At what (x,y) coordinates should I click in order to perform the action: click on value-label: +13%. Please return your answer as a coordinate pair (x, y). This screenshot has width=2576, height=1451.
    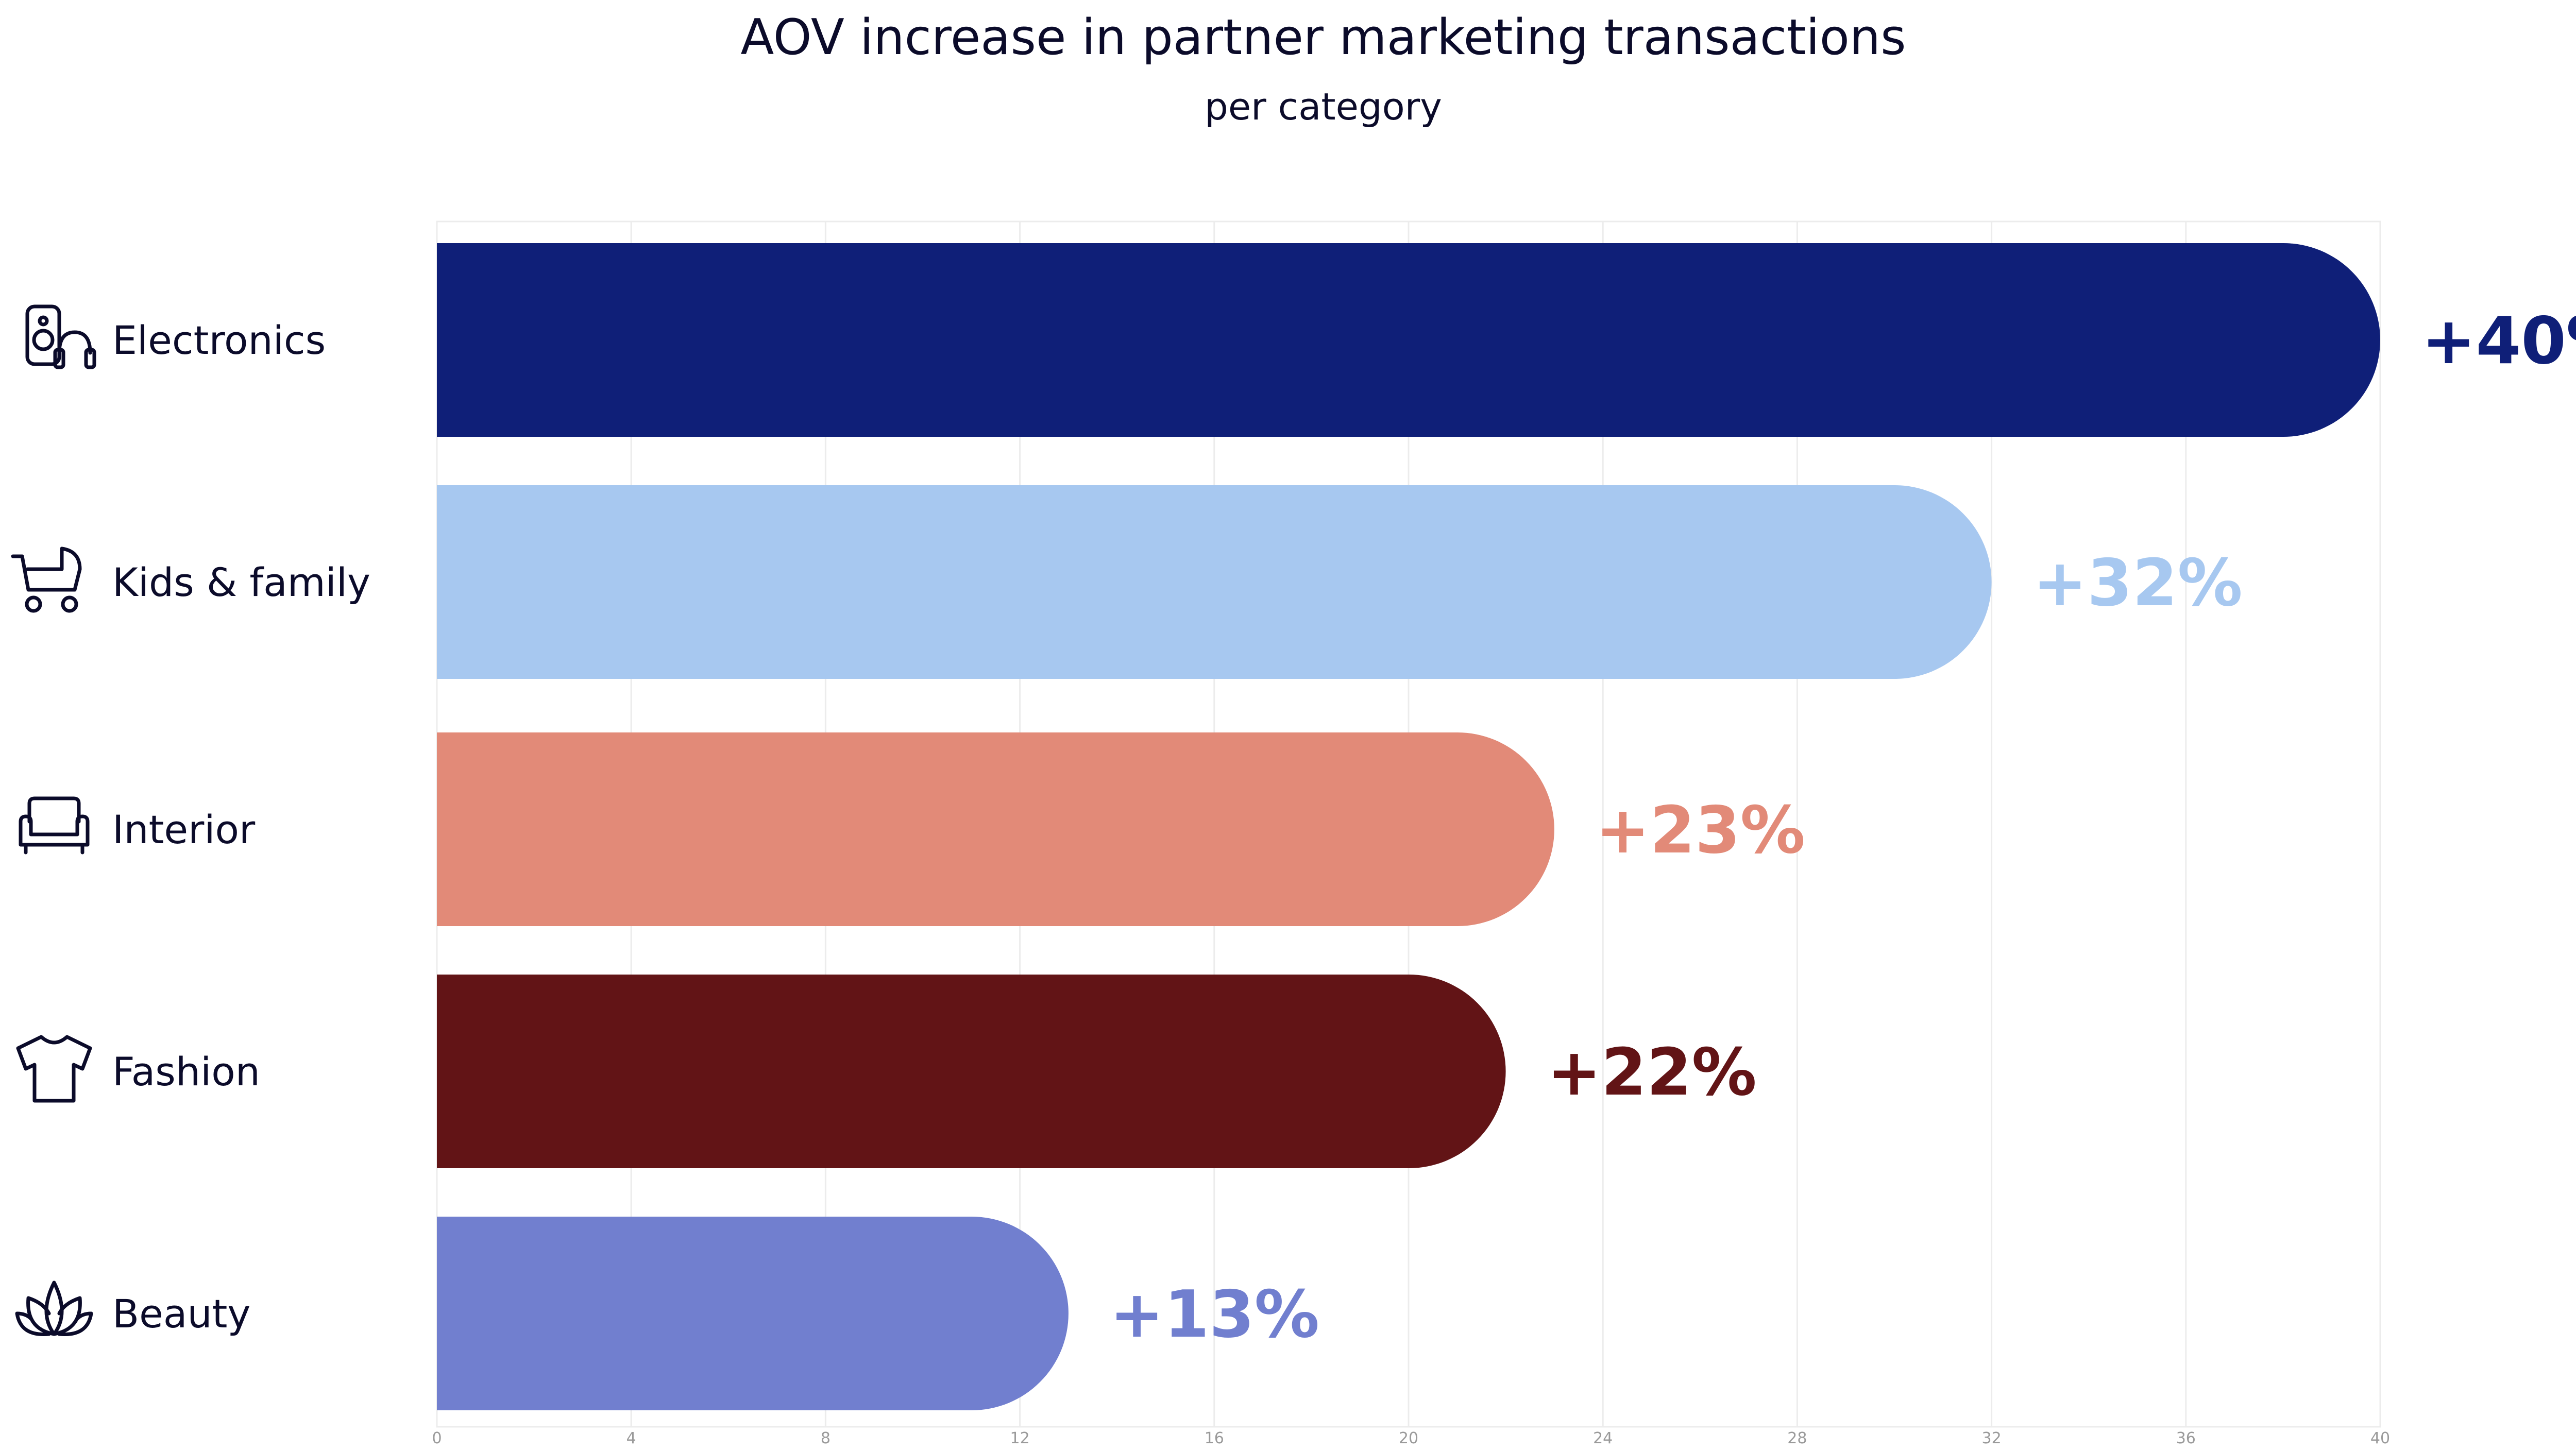
    Looking at the image, I should click on (1214, 1314).